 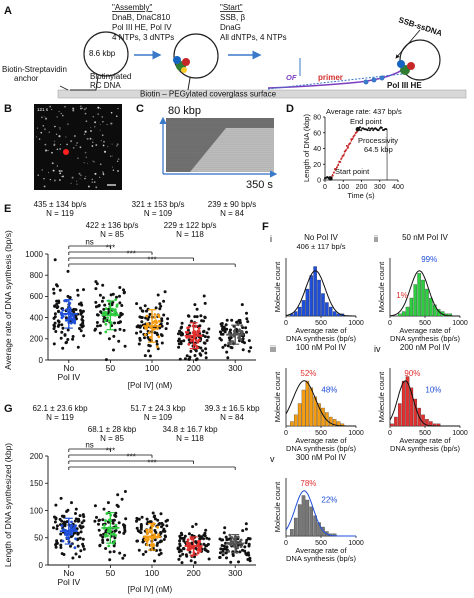 I want to click on anchor-label-1: Biotin-Streptavidin, so click(x=34, y=69).